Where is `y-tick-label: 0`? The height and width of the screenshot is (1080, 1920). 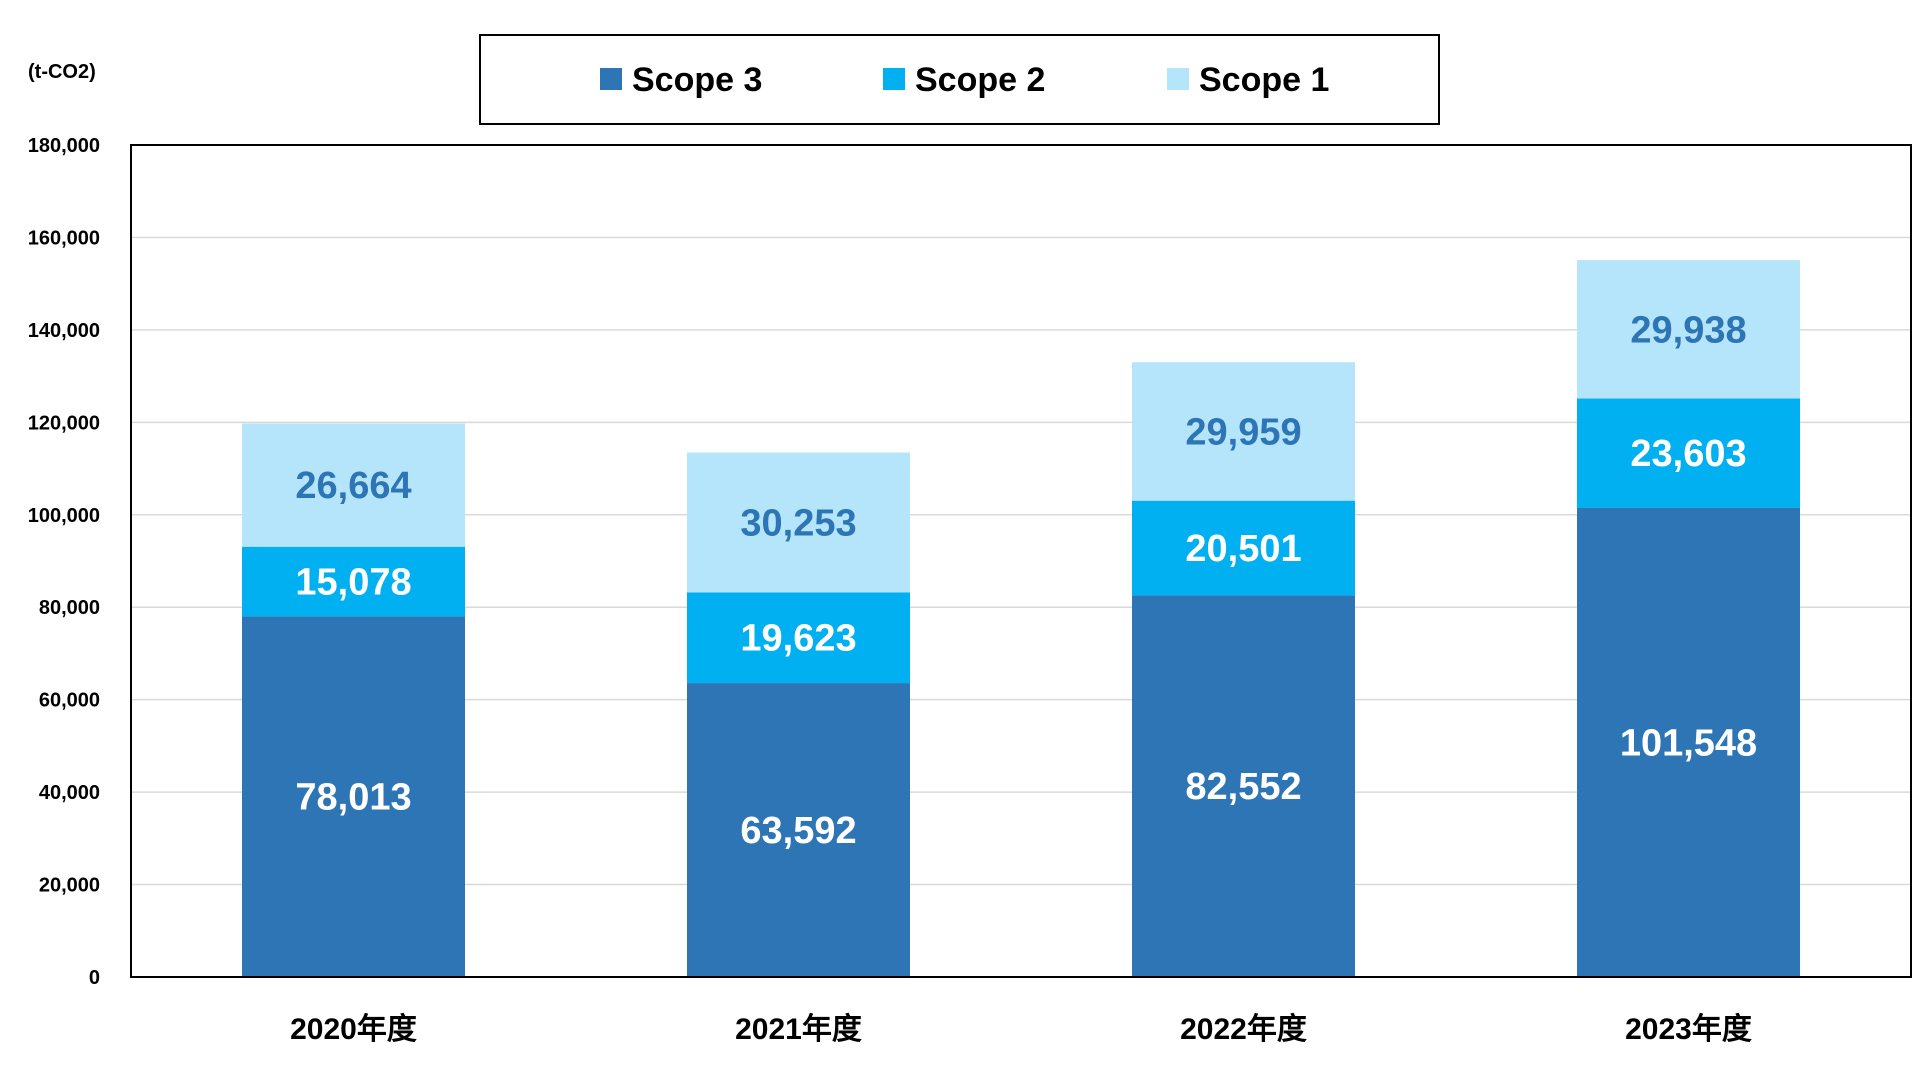 y-tick-label: 0 is located at coordinates (94, 978).